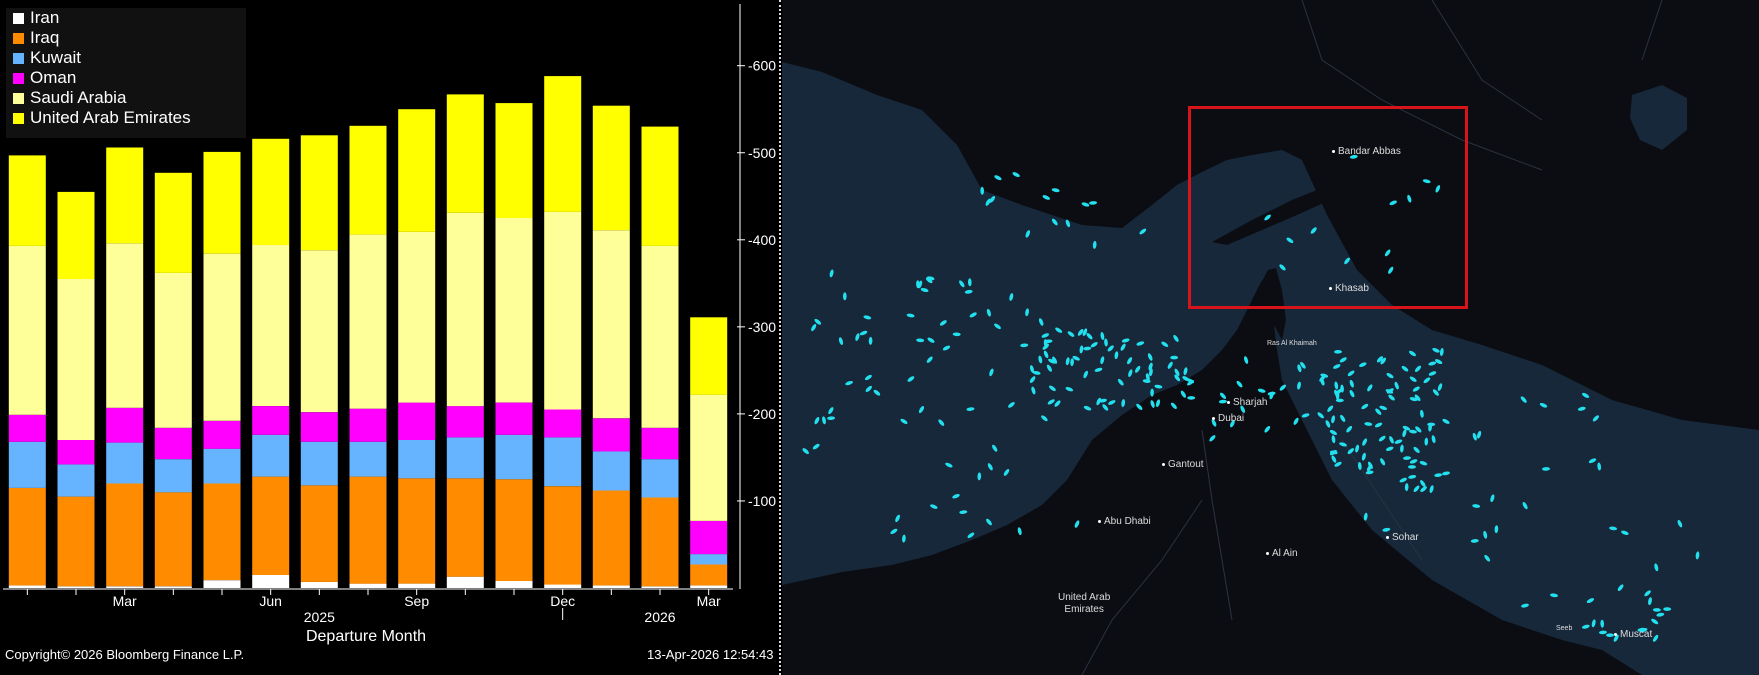 The height and width of the screenshot is (675, 1759). Describe the element at coordinates (126, 38) in the screenshot. I see `legend-item-iraq: Iraq` at that location.